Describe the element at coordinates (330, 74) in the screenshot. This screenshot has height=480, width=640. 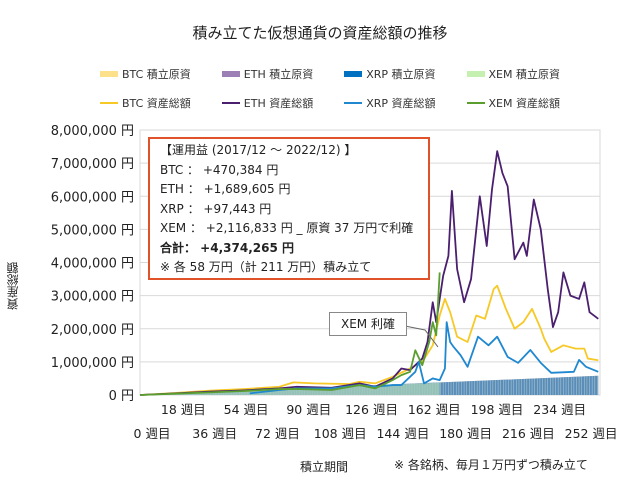
I see `legend-principal: BTC 積立原資 ETH 積立原資 XRP 積立原資 XEM 積立原資` at that location.